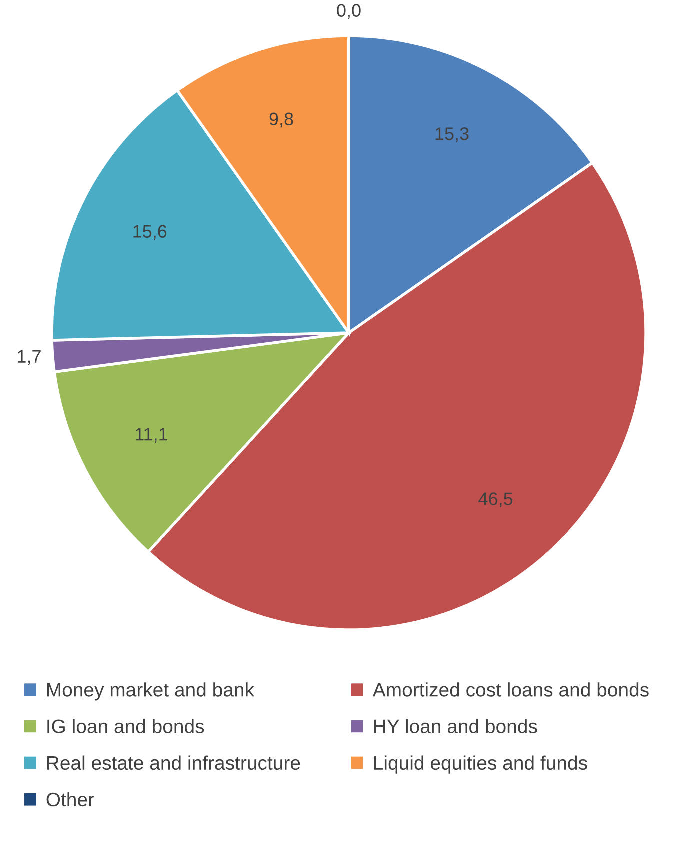 This screenshot has height=866, width=698. What do you see at coordinates (152, 435) in the screenshot?
I see `data-label: 11,1` at bounding box center [152, 435].